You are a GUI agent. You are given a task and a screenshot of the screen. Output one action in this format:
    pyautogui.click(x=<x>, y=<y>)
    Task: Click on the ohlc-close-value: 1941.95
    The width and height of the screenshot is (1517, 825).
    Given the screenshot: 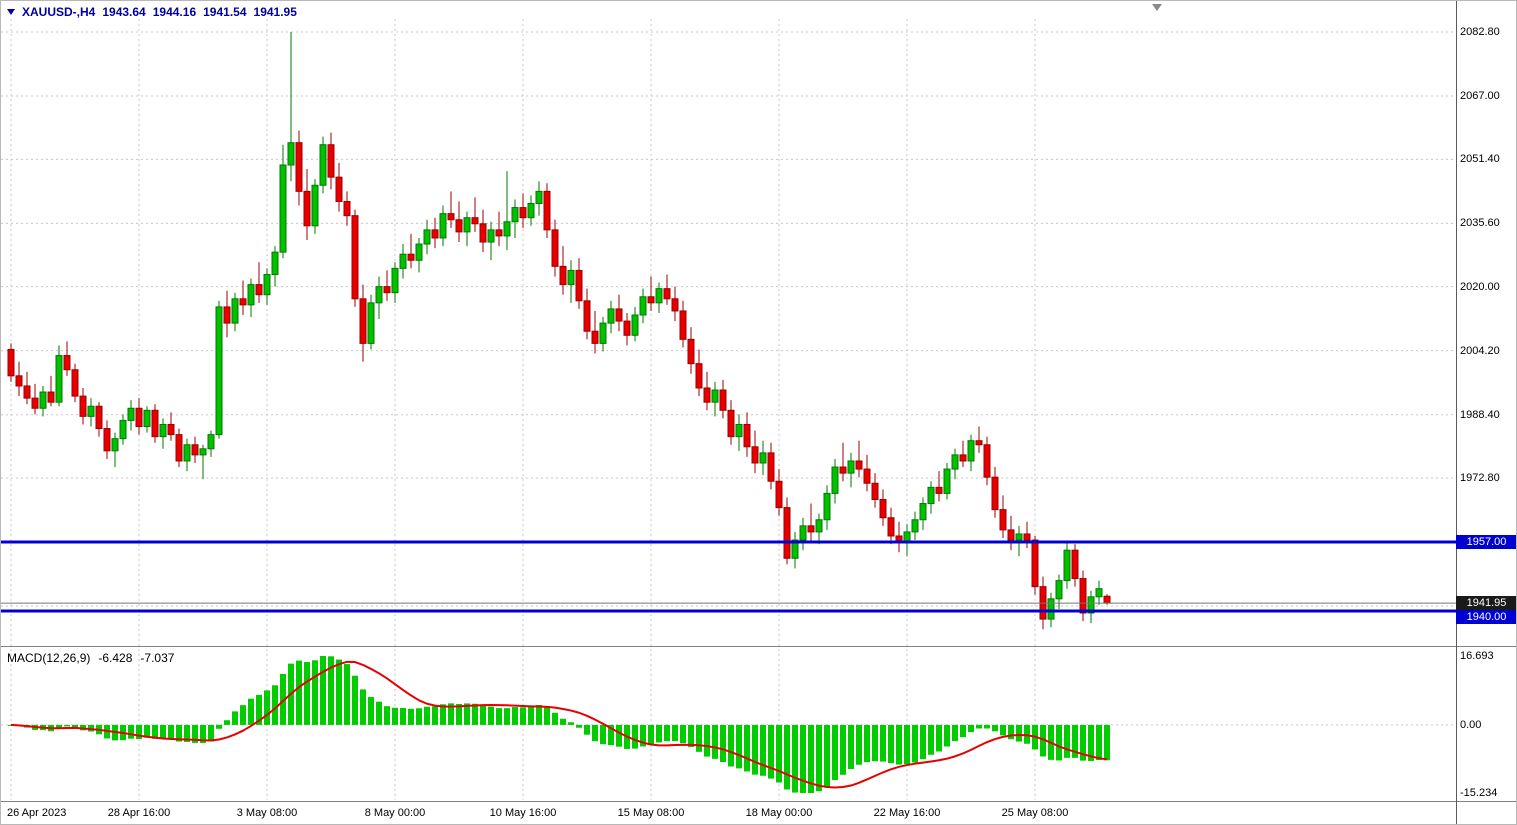 What is the action you would take?
    pyautogui.click(x=275, y=12)
    